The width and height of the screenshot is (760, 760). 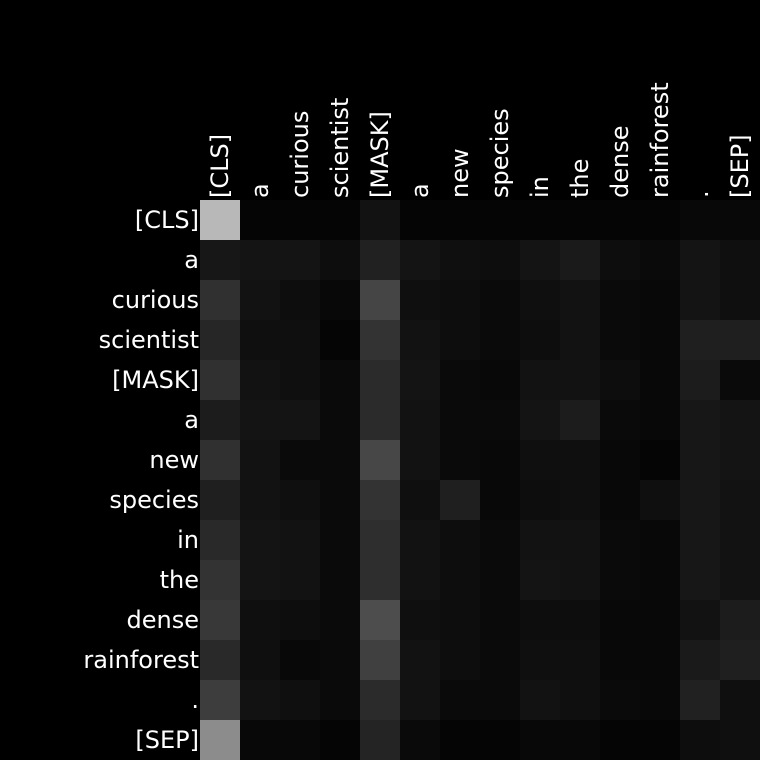 What do you see at coordinates (700, 194) in the screenshot?
I see `x-tick-label: .` at bounding box center [700, 194].